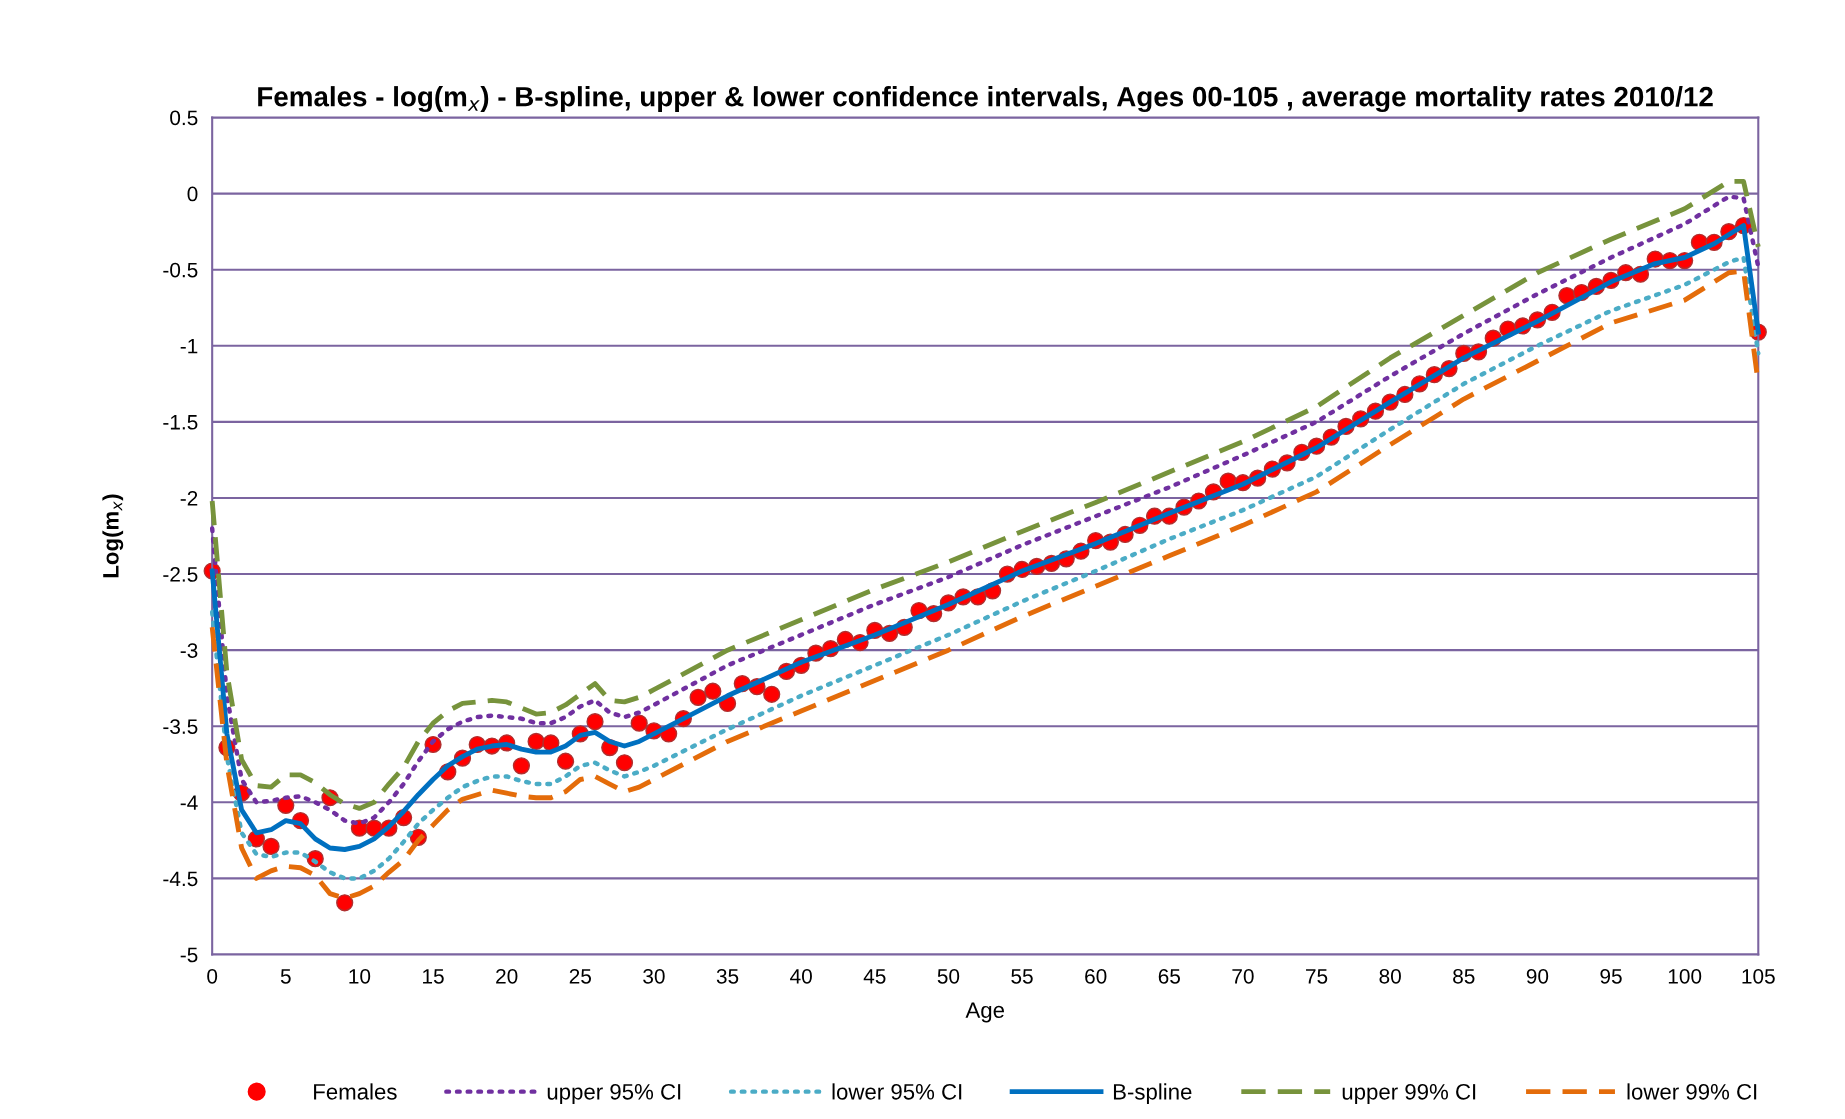  What do you see at coordinates (985, 99) in the screenshot?
I see `chart-title: Females - log(m$_{x}$) - B-spline, upper & lower confidence intervals, Ages 00-105 , average mortality rates 2010/12` at bounding box center [985, 99].